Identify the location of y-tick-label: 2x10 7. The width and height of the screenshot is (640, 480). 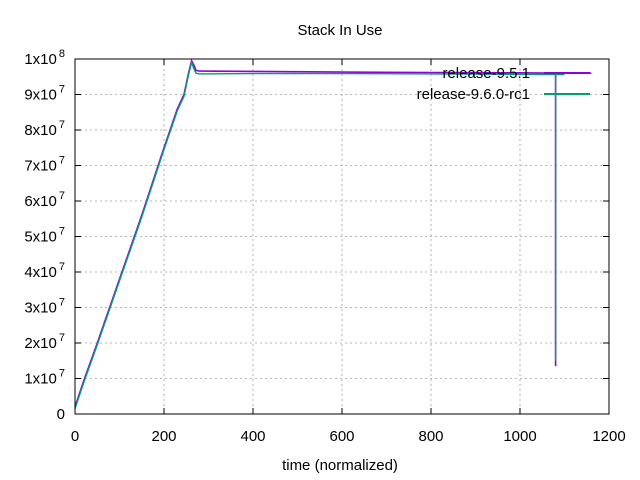
(44, 342).